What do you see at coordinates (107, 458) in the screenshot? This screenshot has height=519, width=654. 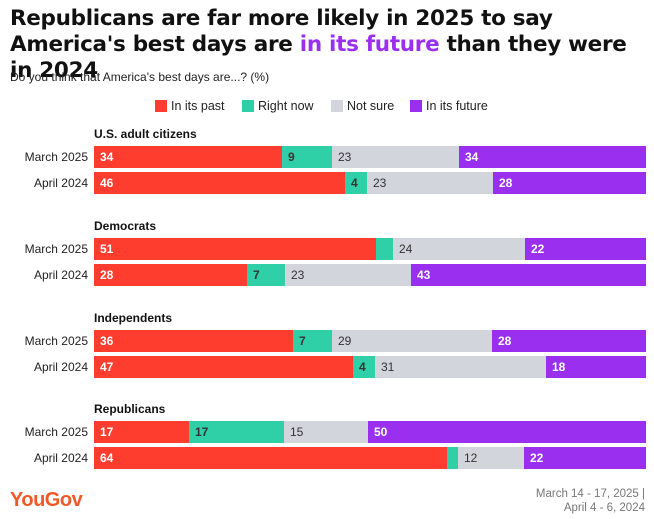 I see `data-label: 64` at bounding box center [107, 458].